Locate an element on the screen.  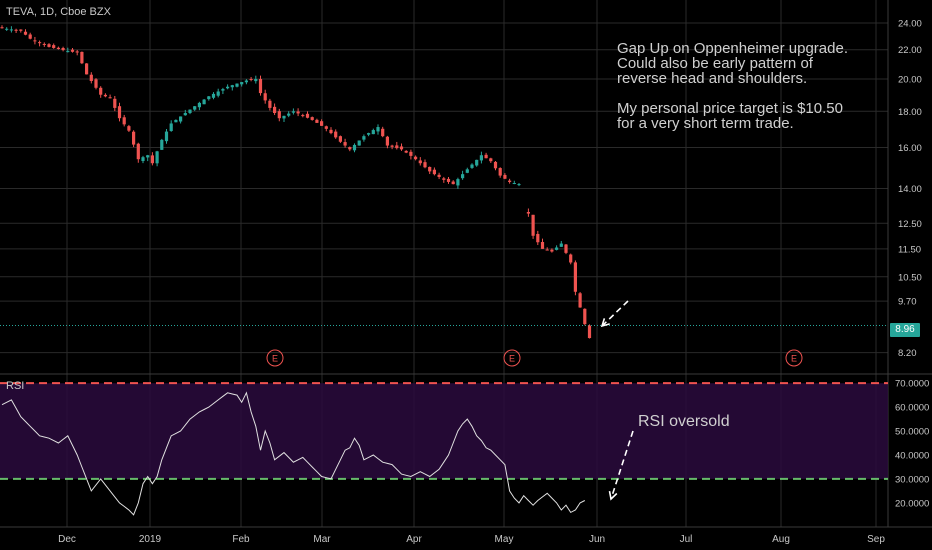
price-arrow is located at coordinates (615, 313).